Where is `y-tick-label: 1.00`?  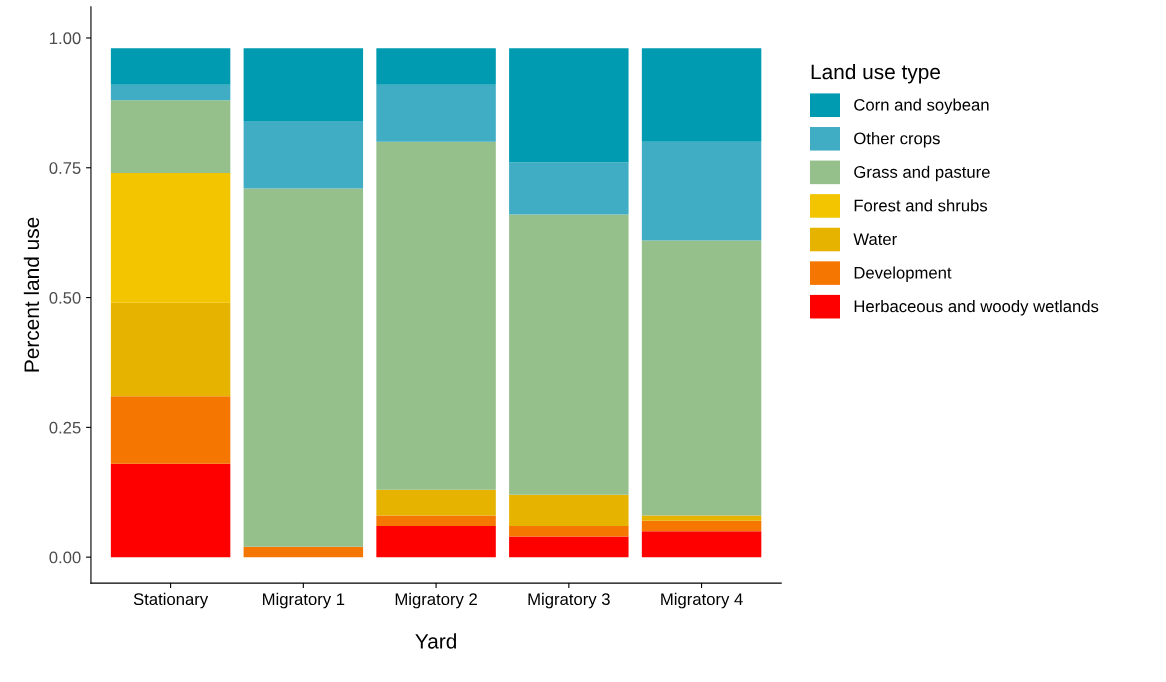 y-tick-label: 1.00 is located at coordinates (65, 38).